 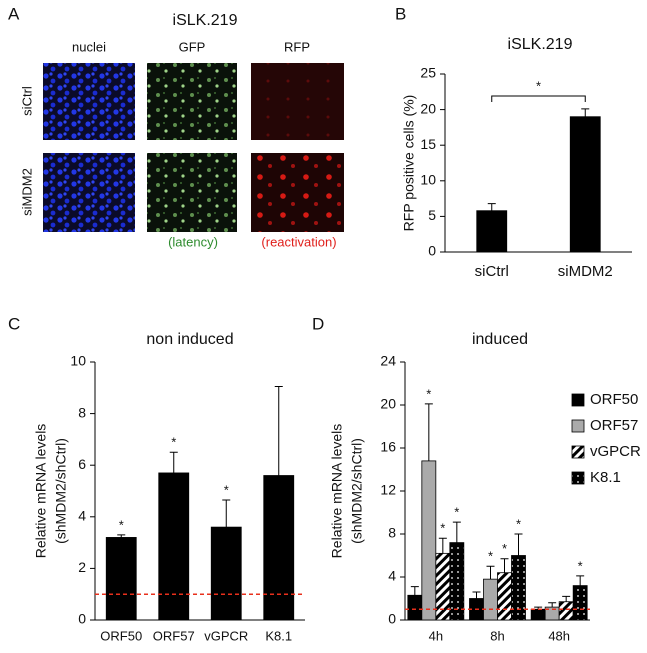 I want to click on x-tick-label: ORF57, so click(x=174, y=635).